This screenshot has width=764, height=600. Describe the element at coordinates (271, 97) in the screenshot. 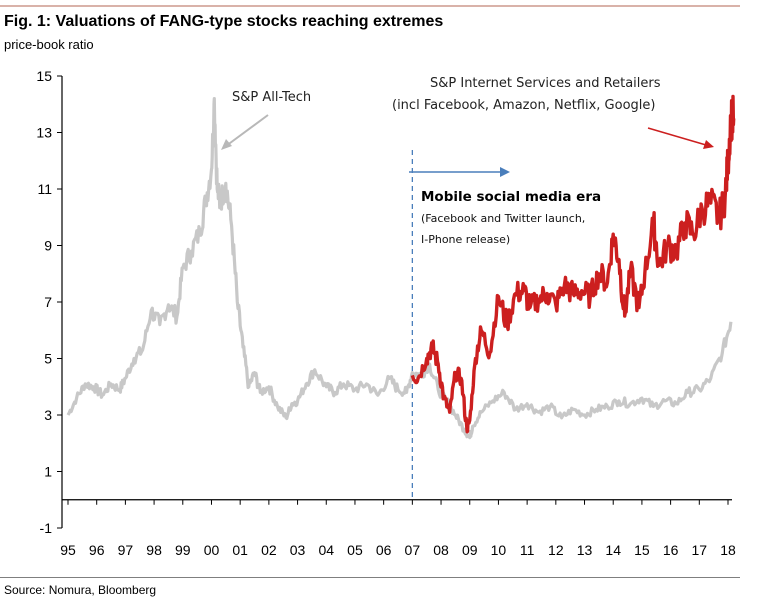

I see `annotation-all-tech: S&P All-Tech` at that location.